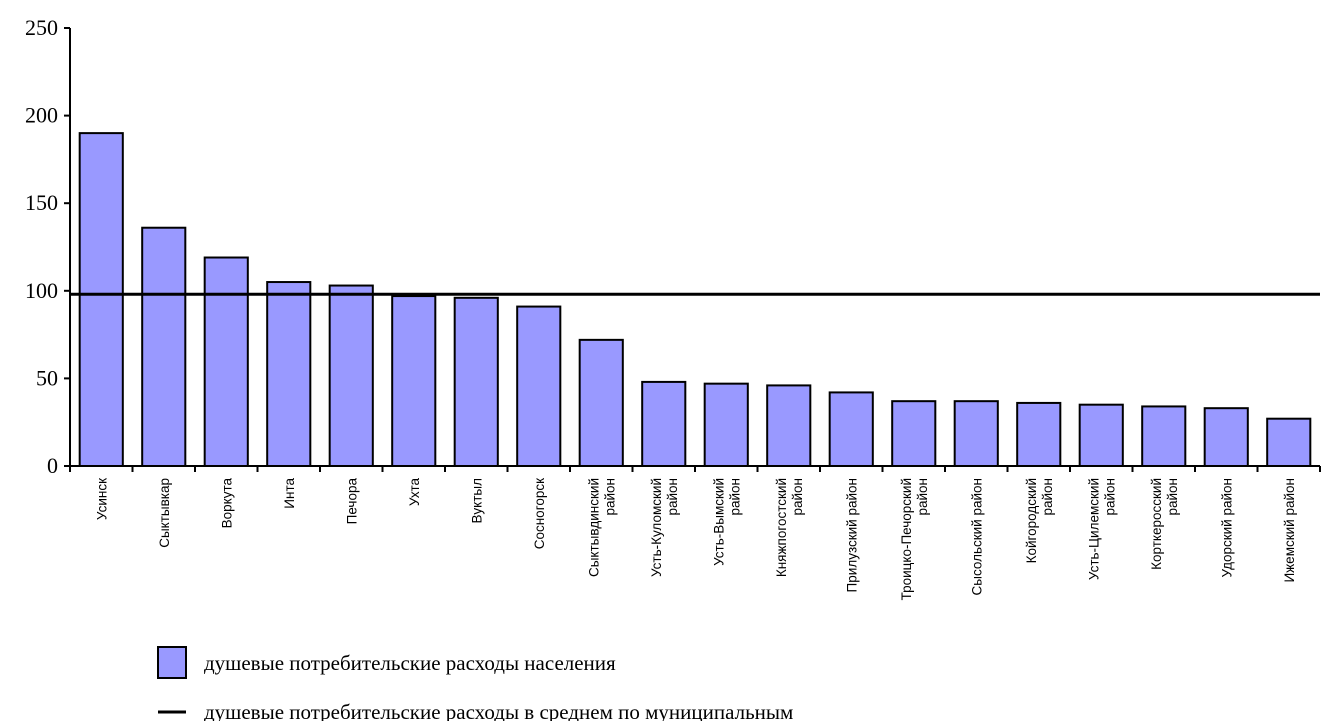 The width and height of the screenshot is (1322, 721). What do you see at coordinates (289, 493) in the screenshot?
I see `category-label: Инта` at bounding box center [289, 493].